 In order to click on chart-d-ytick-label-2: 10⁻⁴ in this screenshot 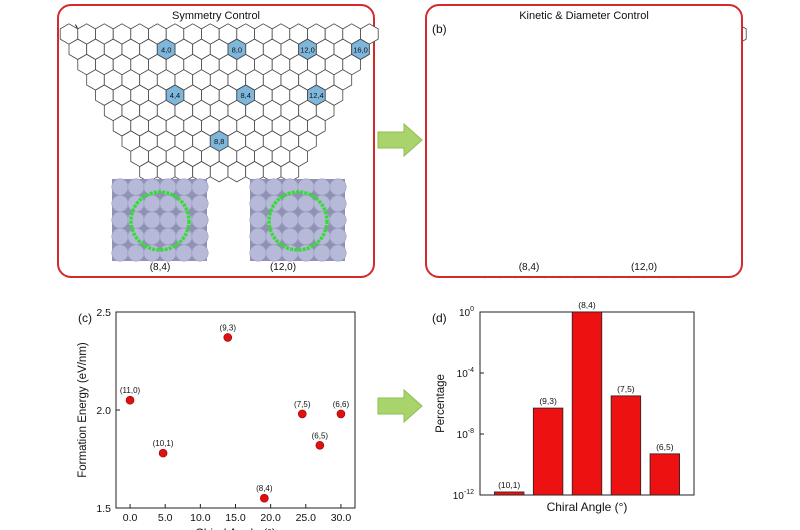, I will do `click(465, 373)`.